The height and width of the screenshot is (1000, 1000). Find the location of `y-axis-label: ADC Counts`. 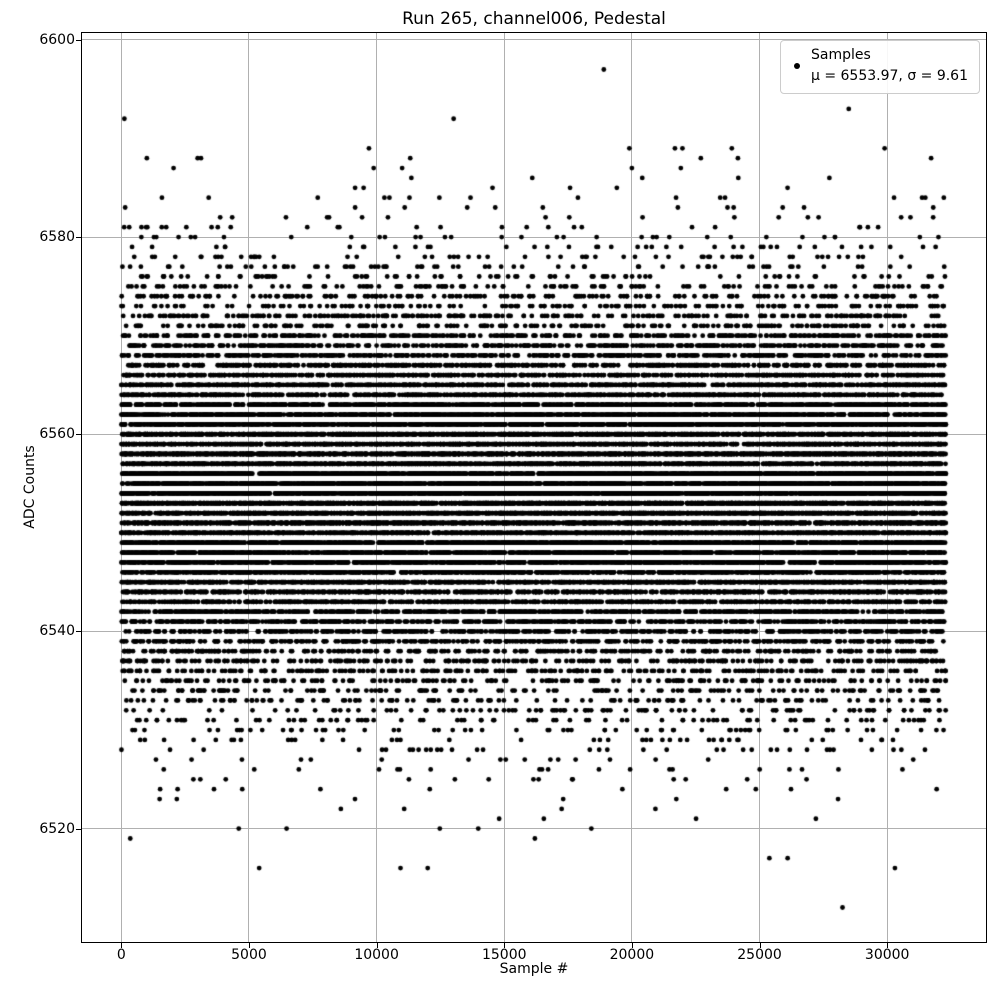

y-axis-label: ADC Counts is located at coordinates (30, 487).